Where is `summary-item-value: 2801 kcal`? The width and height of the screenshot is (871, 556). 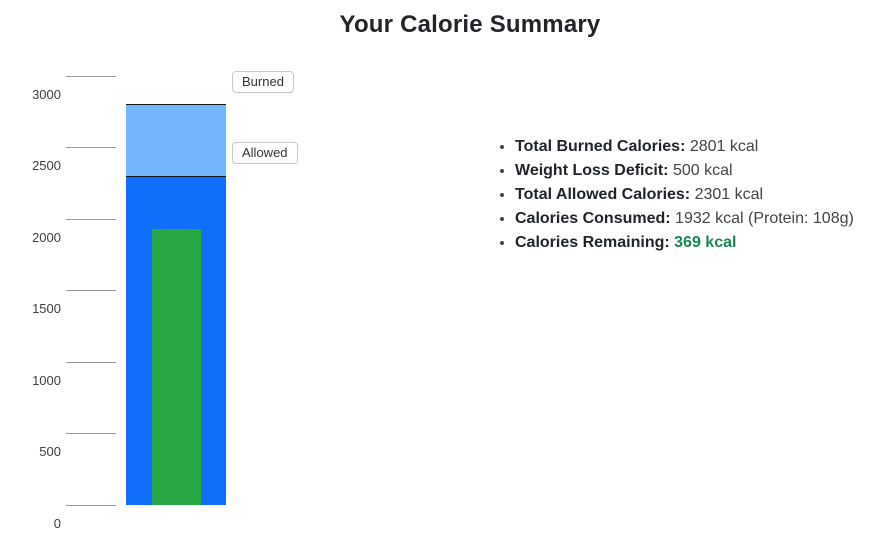
summary-item-value: 2801 kcal is located at coordinates (724, 146).